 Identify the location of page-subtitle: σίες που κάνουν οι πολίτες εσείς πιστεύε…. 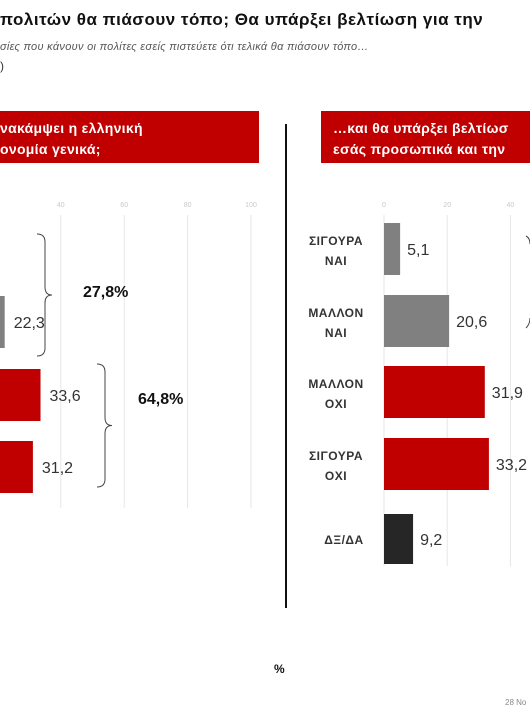
(184, 47).